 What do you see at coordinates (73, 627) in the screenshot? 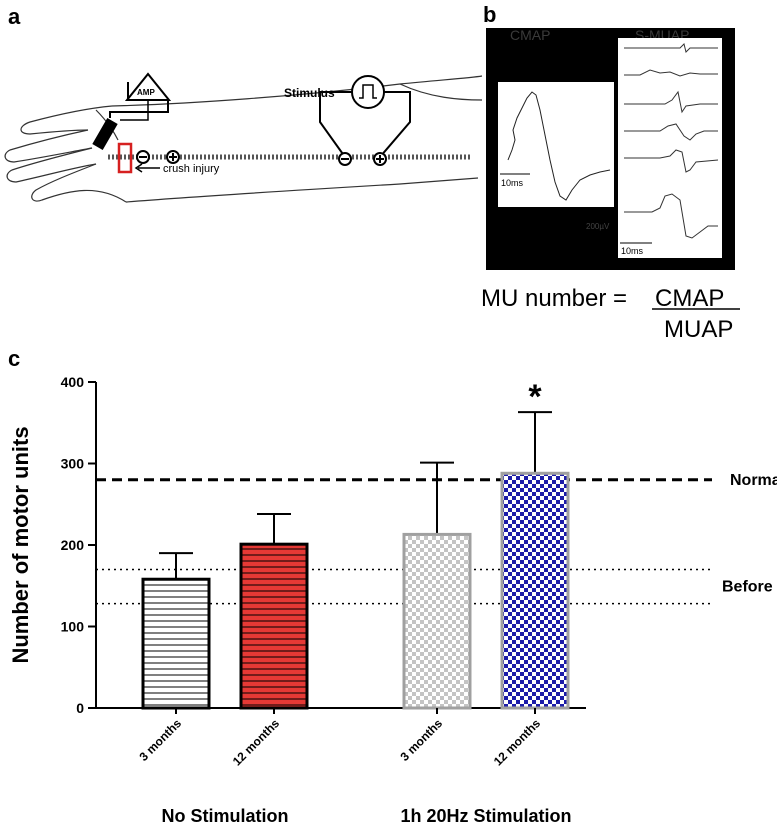
I see `y-tick-label: 100` at bounding box center [73, 627].